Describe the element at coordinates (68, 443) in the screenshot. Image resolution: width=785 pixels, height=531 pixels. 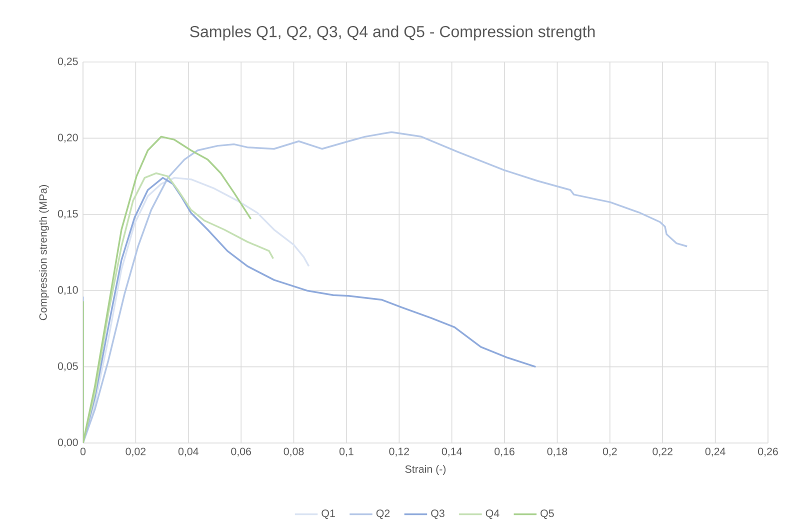
I see `y-tick-label: 0,00` at that location.